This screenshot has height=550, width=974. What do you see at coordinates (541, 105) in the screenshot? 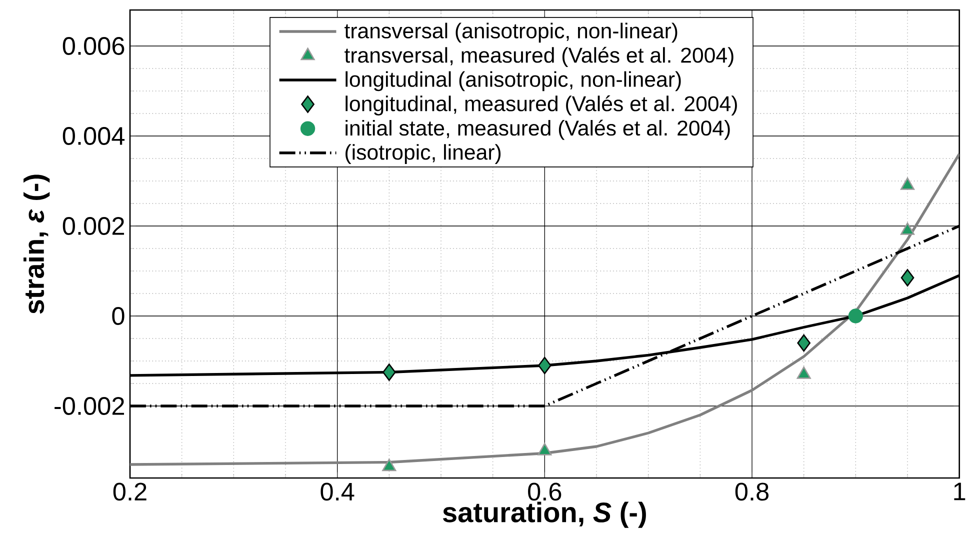
I see `legend-label: longitudinal, measured (Valés et al. 2004)` at bounding box center [541, 105].